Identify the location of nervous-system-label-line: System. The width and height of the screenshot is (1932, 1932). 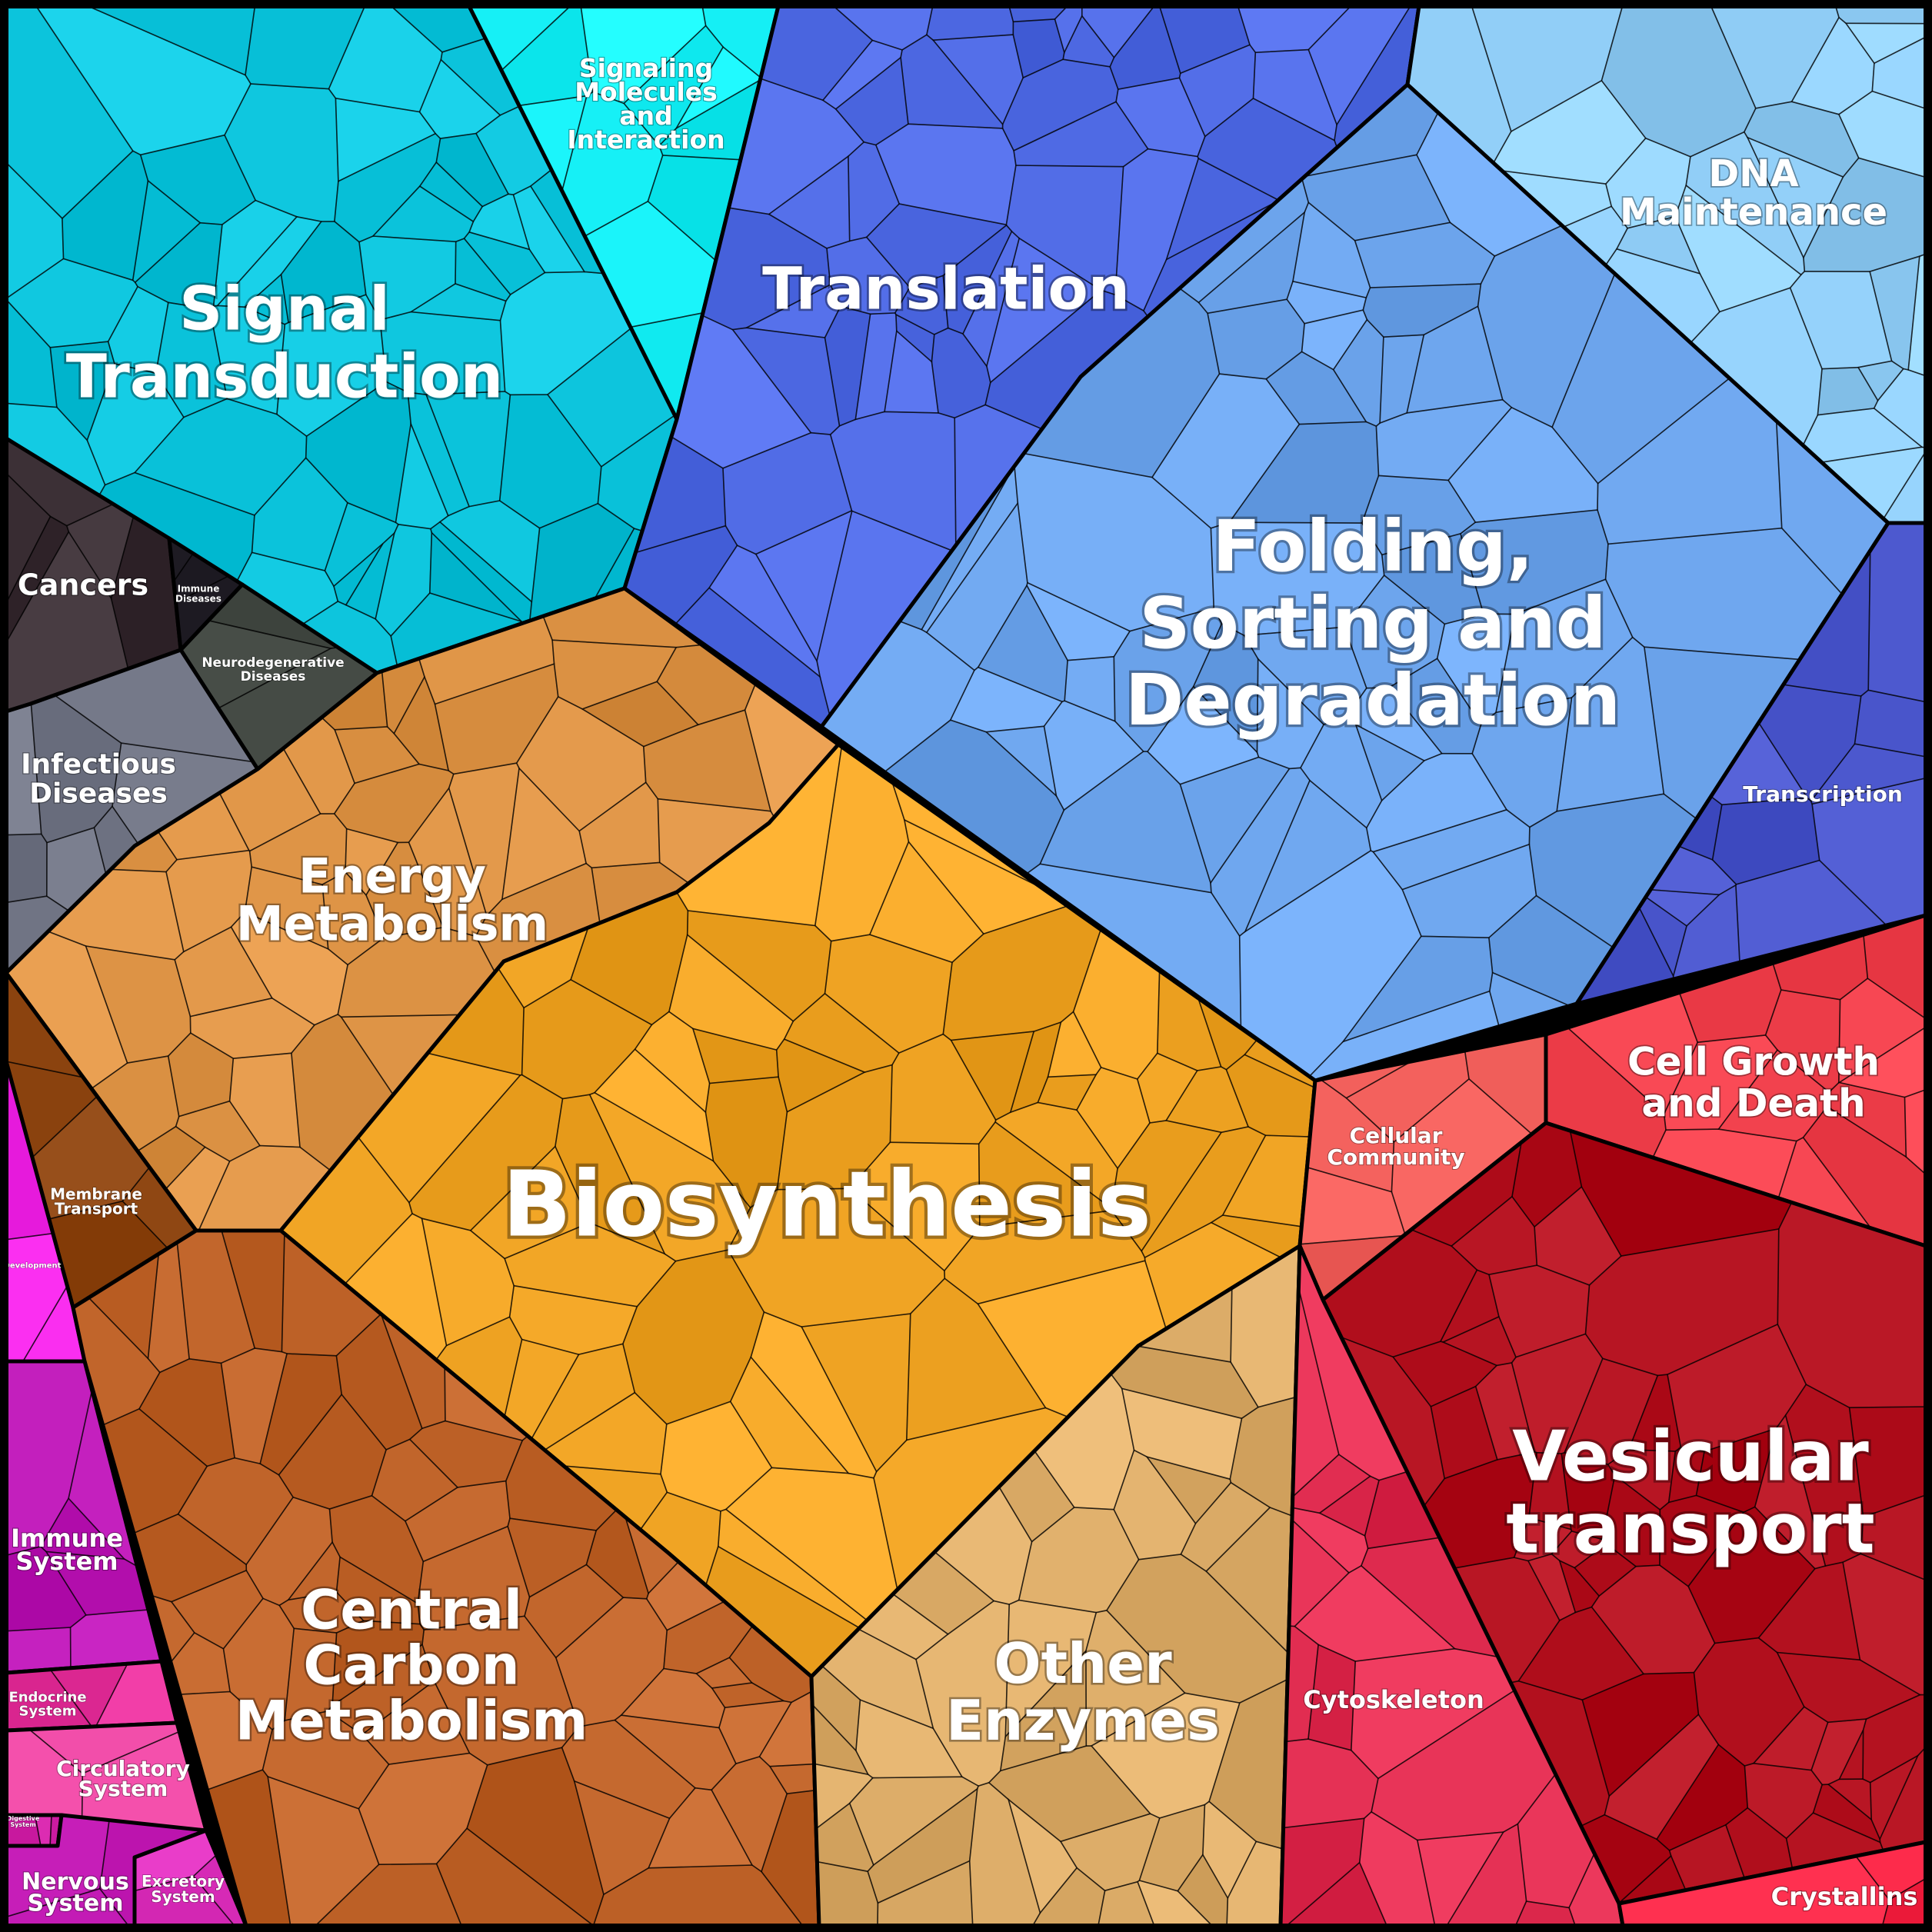
(76, 1903).